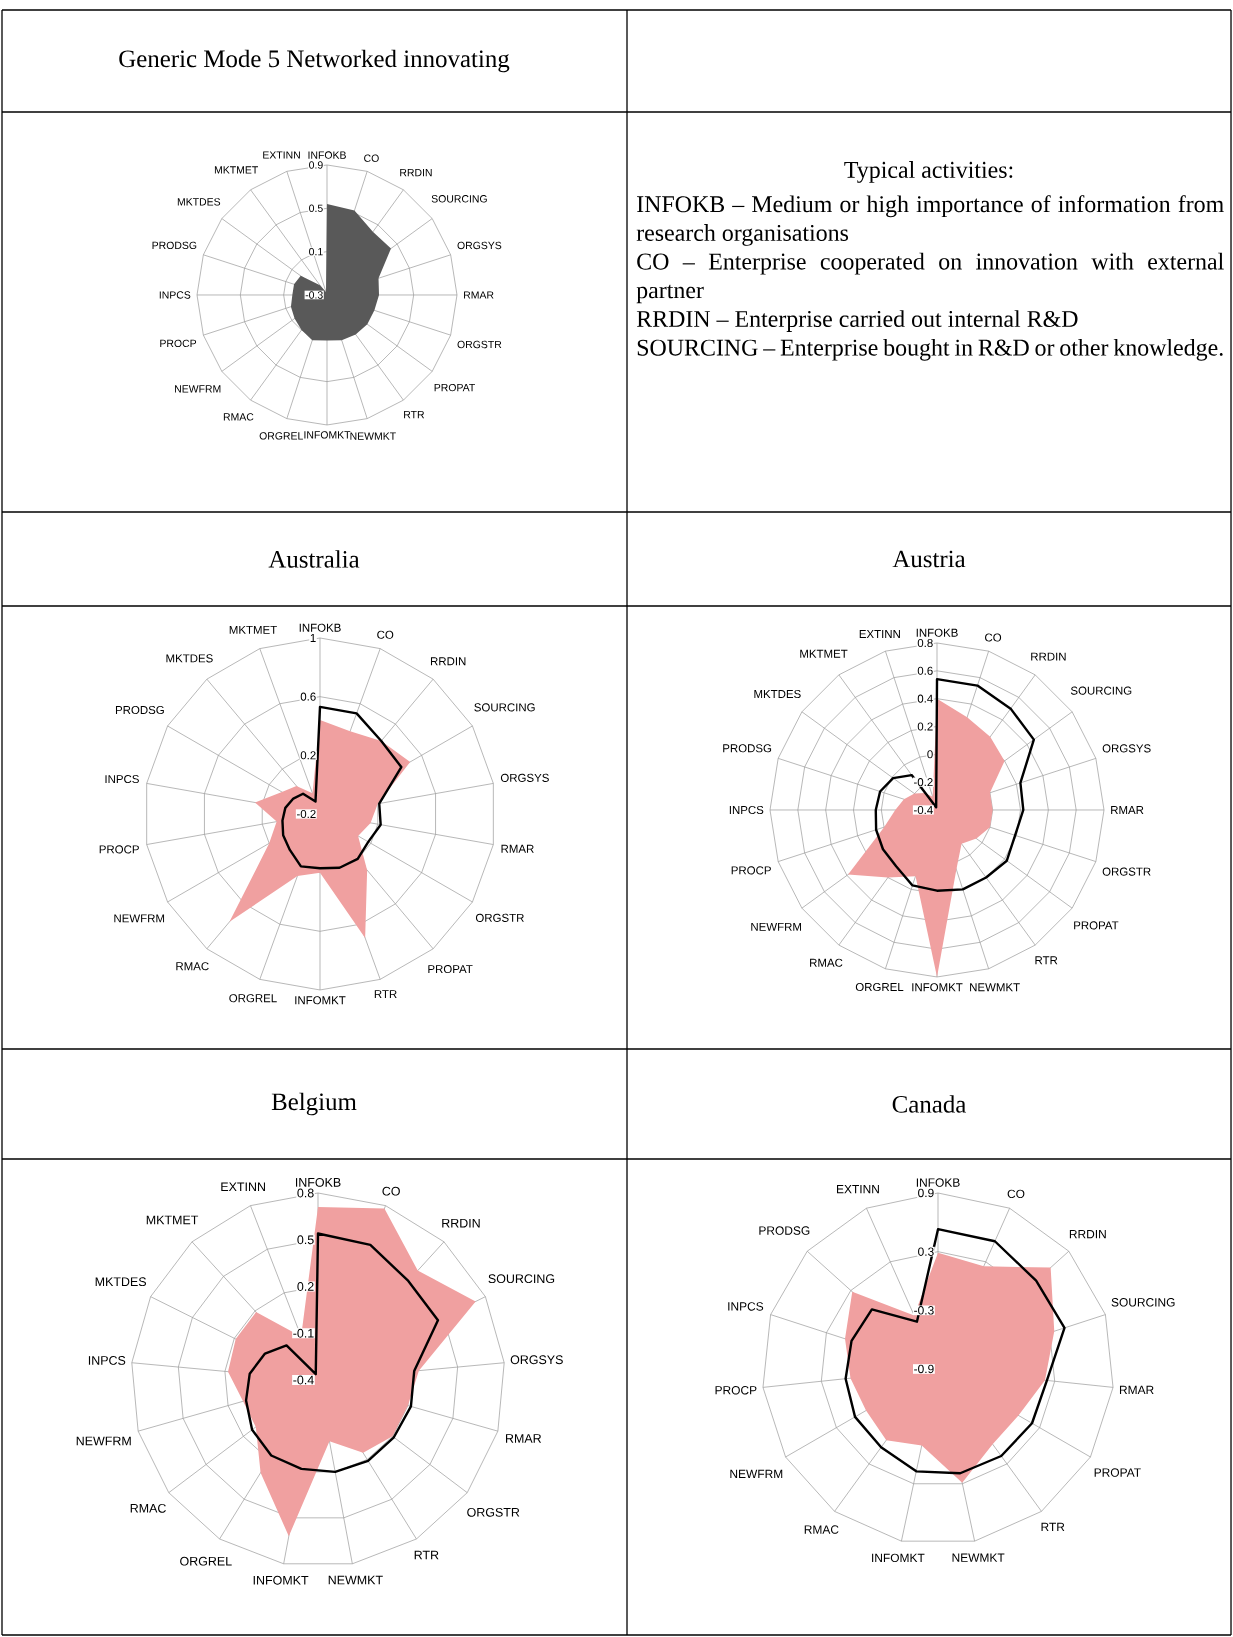 This screenshot has width=1233, height=1637. I want to click on y-tick-label: 0.1, so click(316, 251).